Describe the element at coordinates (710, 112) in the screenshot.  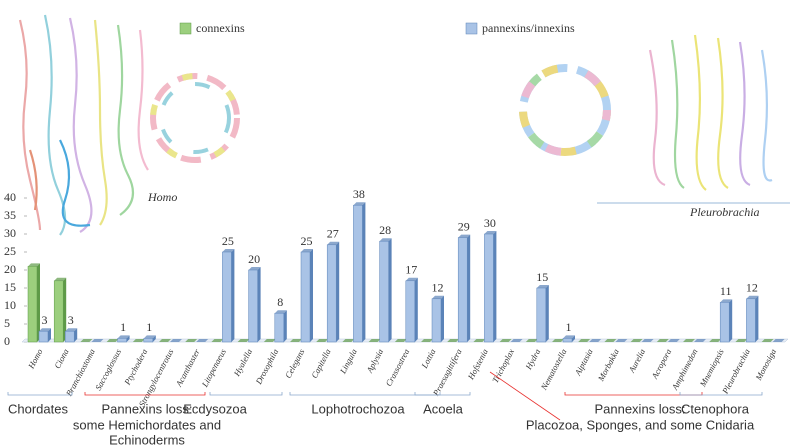
I see `structure-pleurobrachia` at that location.